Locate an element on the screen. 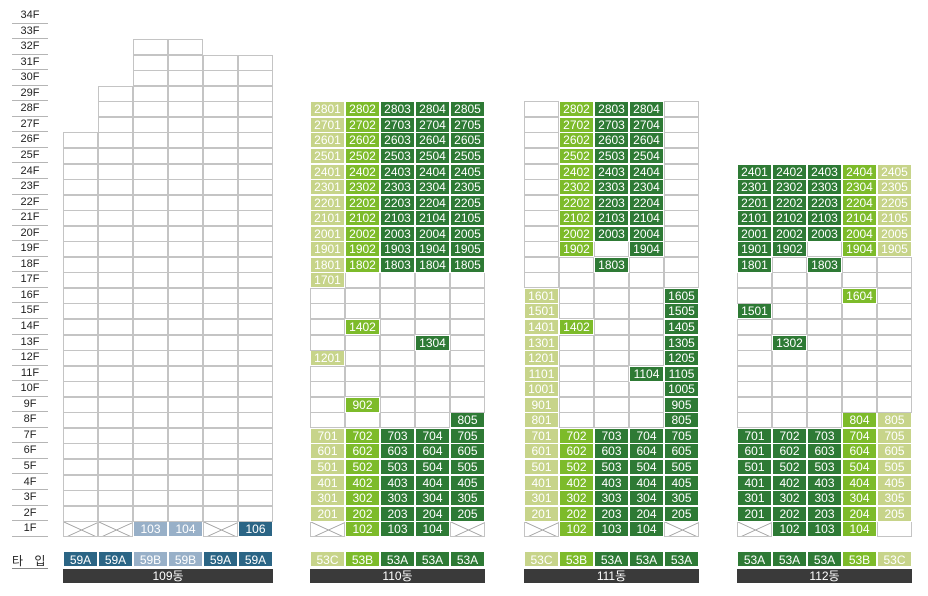 This screenshot has width=928, height=596. unit-cell: 603 is located at coordinates (824, 451).